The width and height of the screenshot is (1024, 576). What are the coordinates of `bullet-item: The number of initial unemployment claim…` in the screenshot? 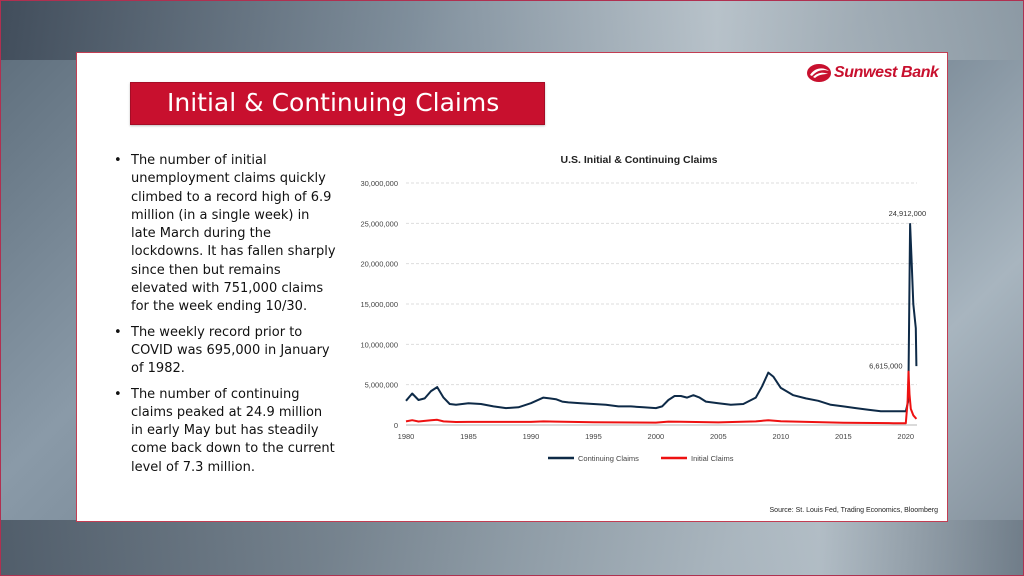 It's located at (223, 234).